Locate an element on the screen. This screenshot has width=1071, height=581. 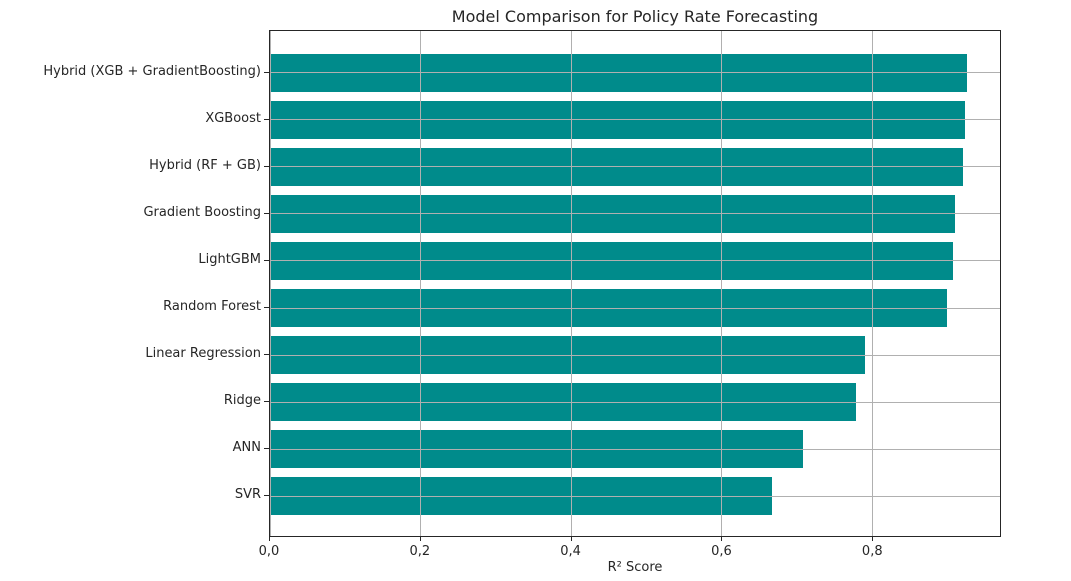
y-tick-label: SVR is located at coordinates (247, 495).